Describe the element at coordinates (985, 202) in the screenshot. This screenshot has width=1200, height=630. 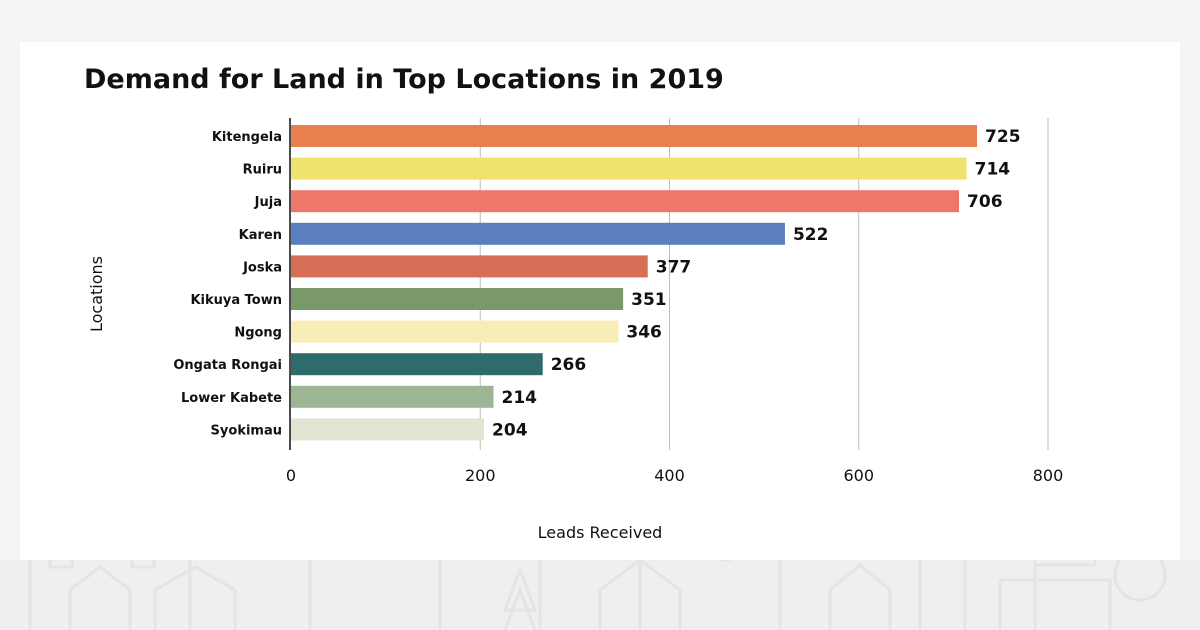
I see `value-label: 706` at that location.